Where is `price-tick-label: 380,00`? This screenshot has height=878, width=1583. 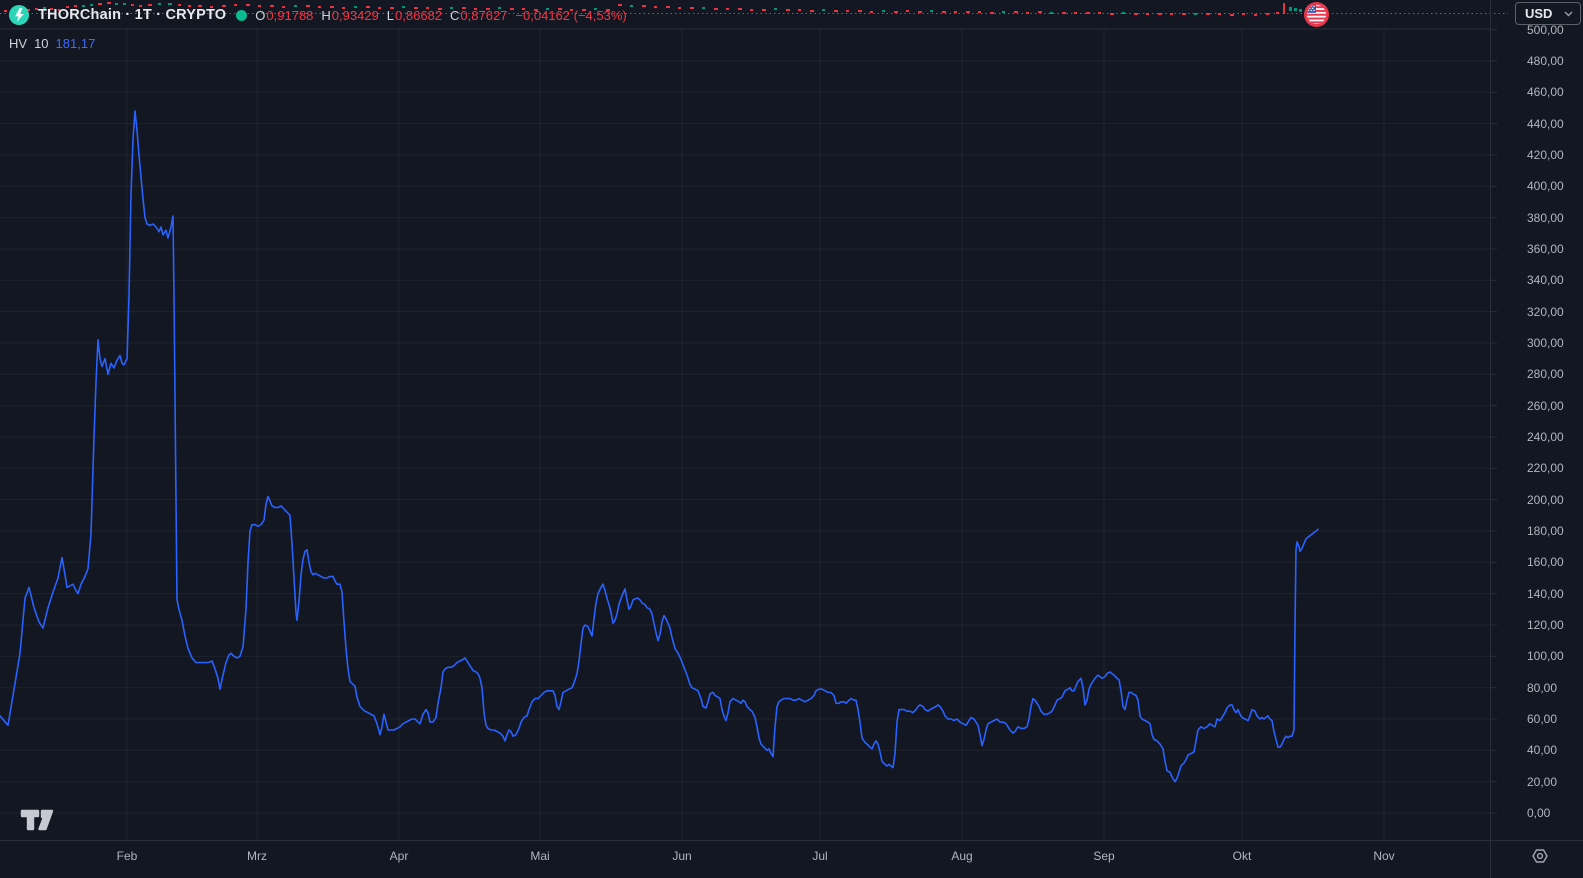 price-tick-label: 380,00 is located at coordinates (1545, 217).